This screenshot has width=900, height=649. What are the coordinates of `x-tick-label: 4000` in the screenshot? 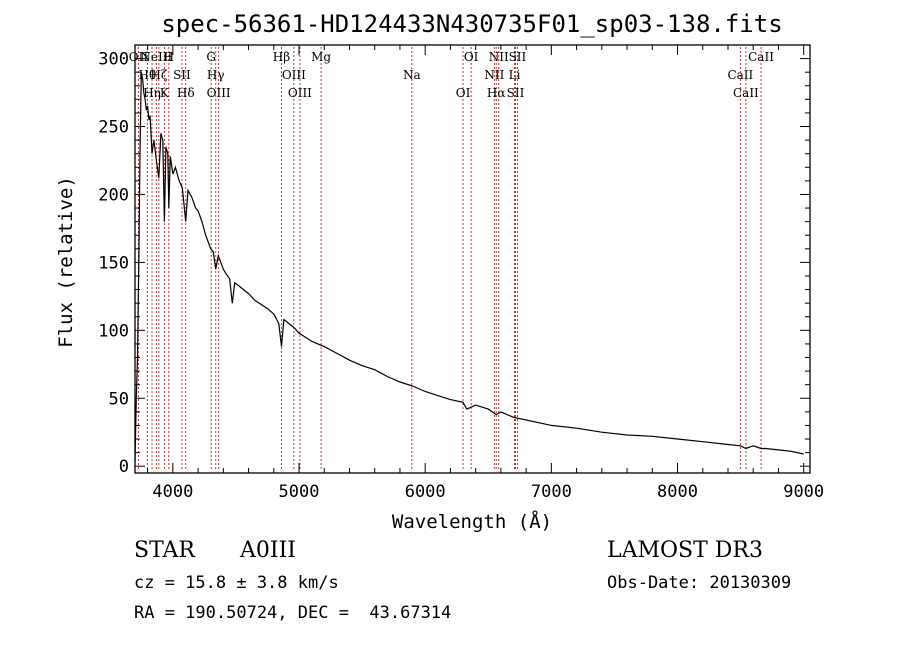 It's located at (172, 492).